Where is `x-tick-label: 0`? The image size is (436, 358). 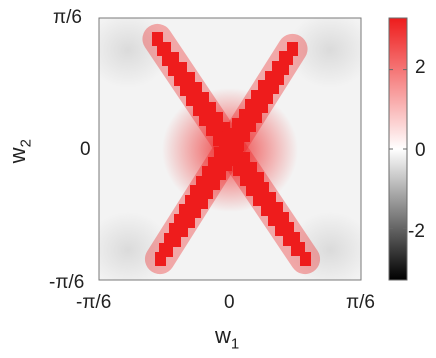
x-tick-label: 0 is located at coordinates (229, 302).